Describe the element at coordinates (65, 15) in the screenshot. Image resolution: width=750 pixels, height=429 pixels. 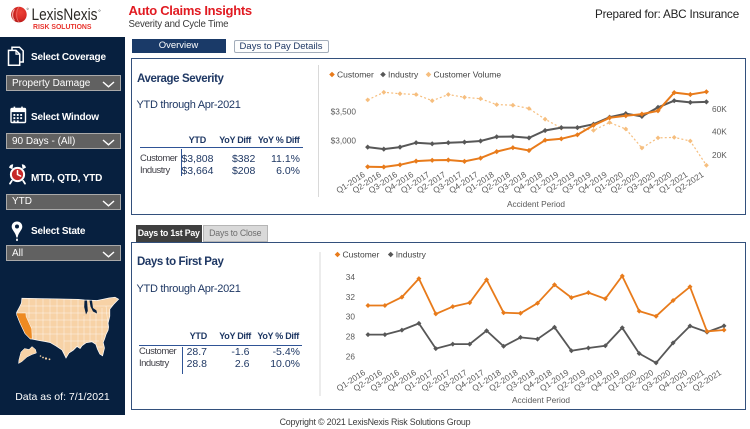
I see `svg-text: LexisNexis` at that location.